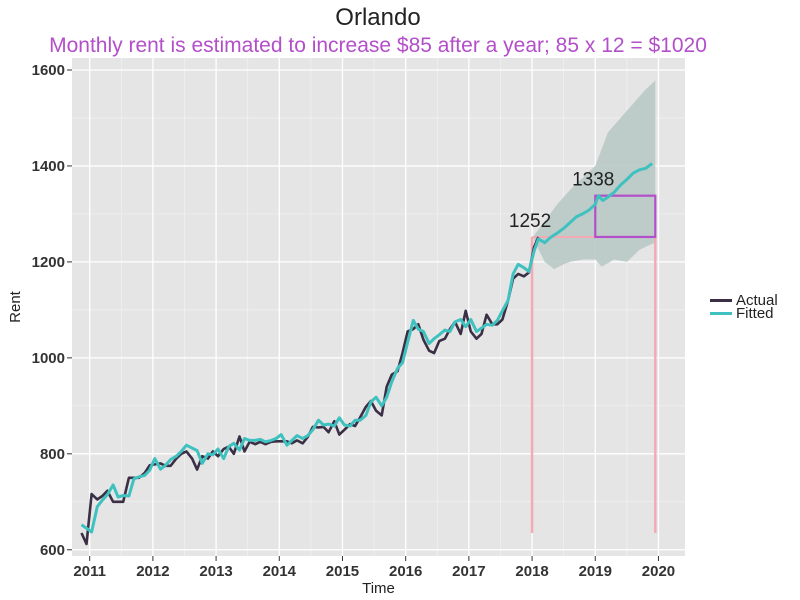  I want to click on confidence-band, so click(595, 175).